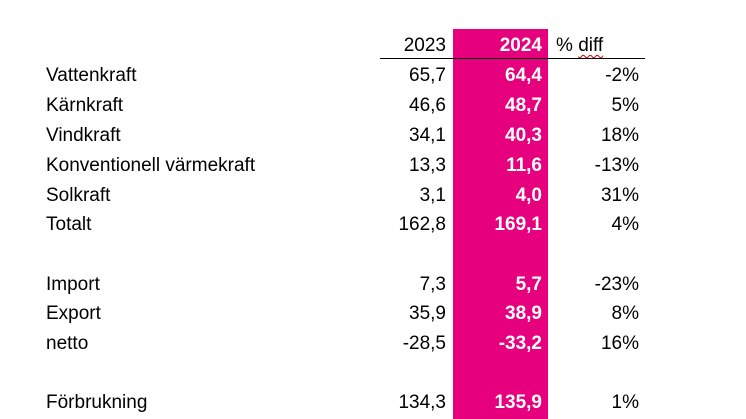  I want to click on value-diff: 18%, so click(619, 135).